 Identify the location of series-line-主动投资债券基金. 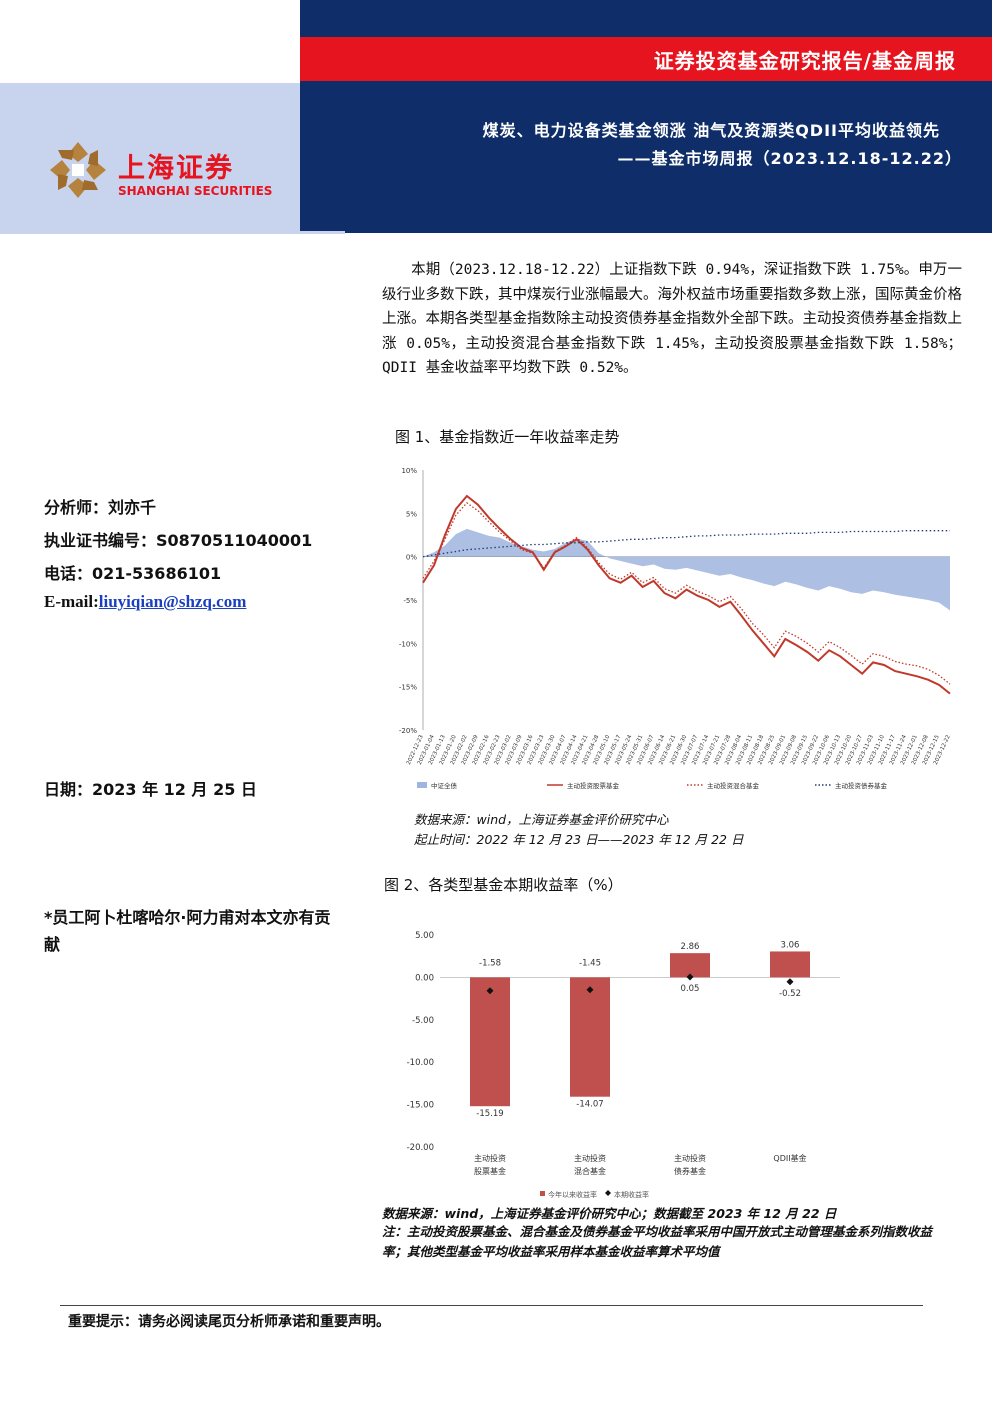
(686, 544).